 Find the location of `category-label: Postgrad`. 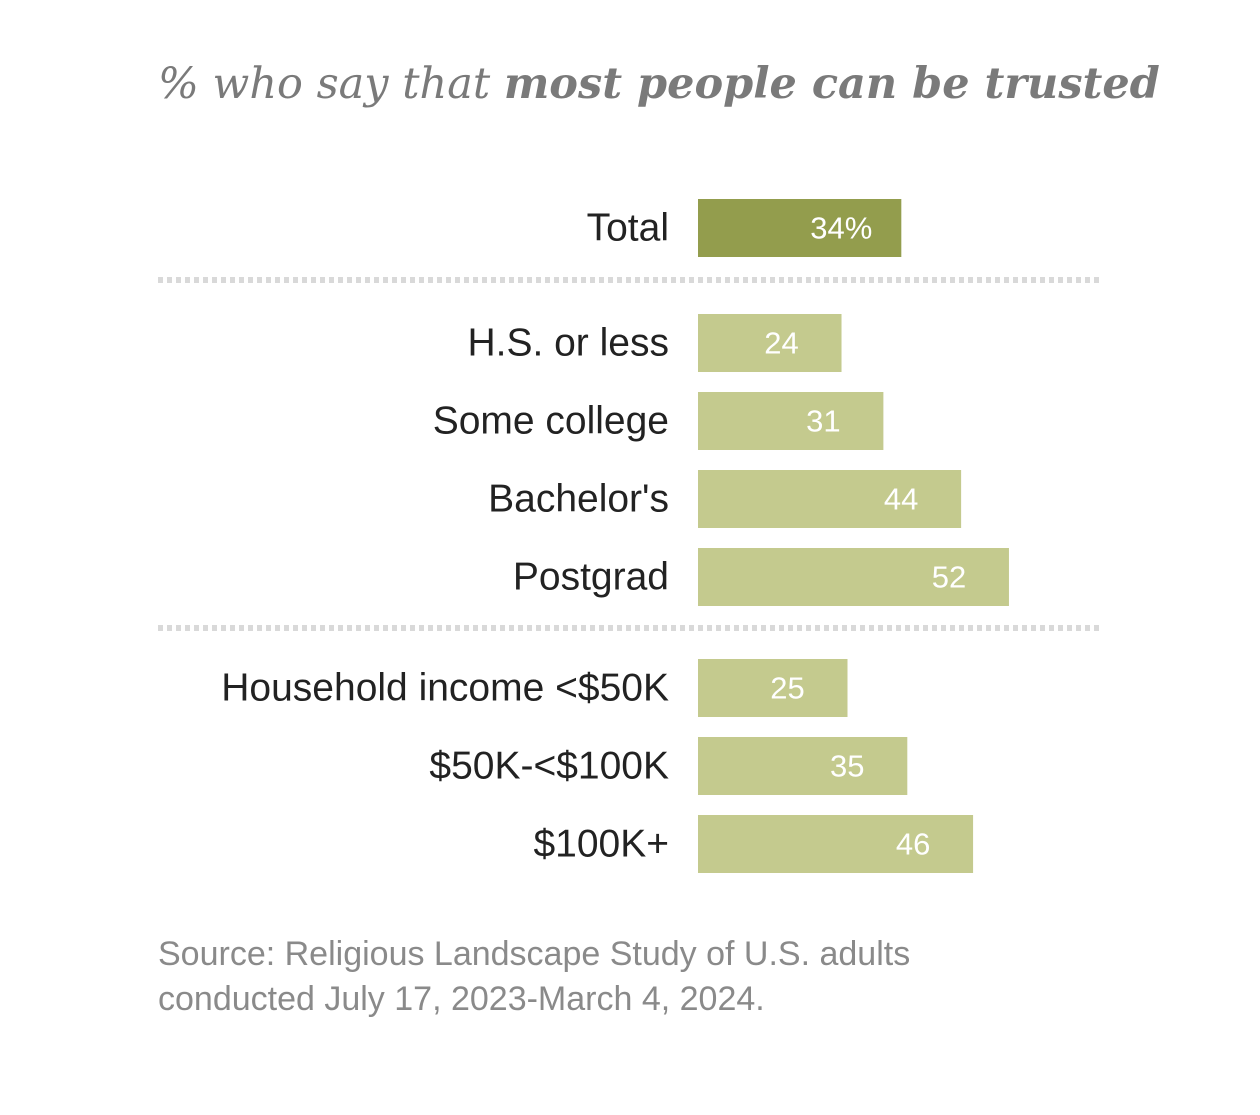

category-label: Postgrad is located at coordinates (591, 577).